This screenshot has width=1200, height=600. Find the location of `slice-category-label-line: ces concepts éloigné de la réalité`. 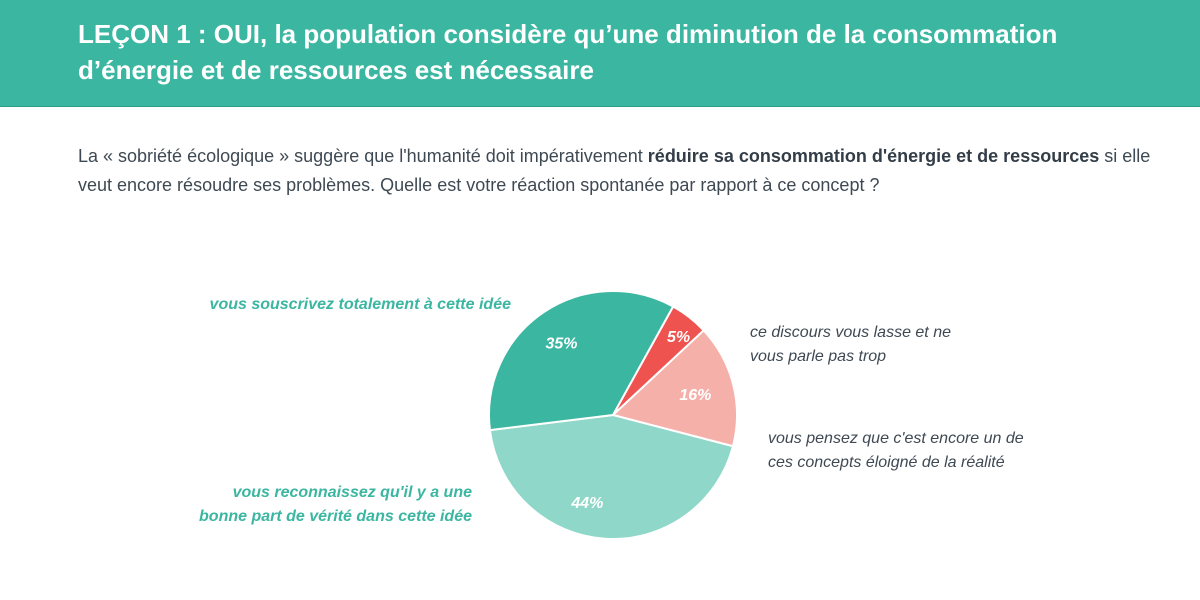

slice-category-label-line: ces concepts éloigné de la réalité is located at coordinates (886, 462).